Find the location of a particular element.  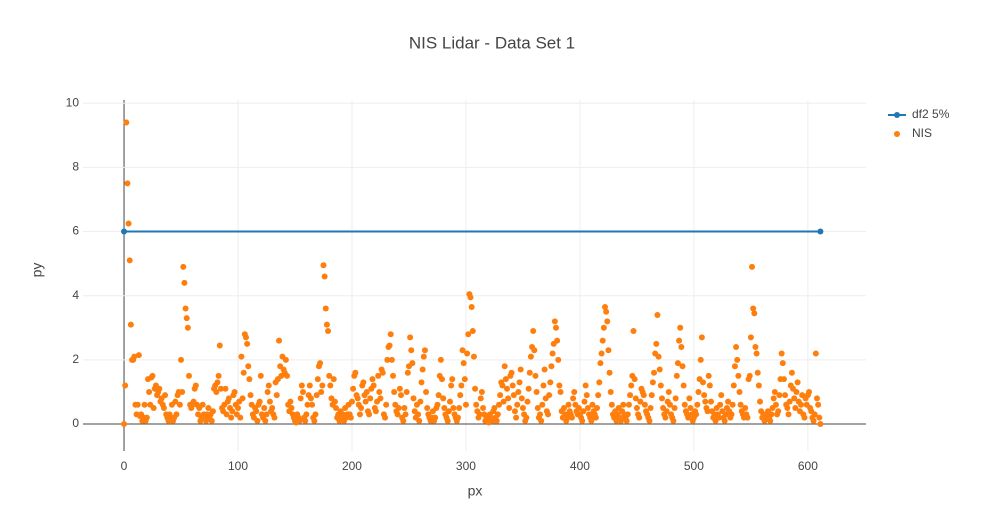

x-tick-label: 600 is located at coordinates (808, 466).